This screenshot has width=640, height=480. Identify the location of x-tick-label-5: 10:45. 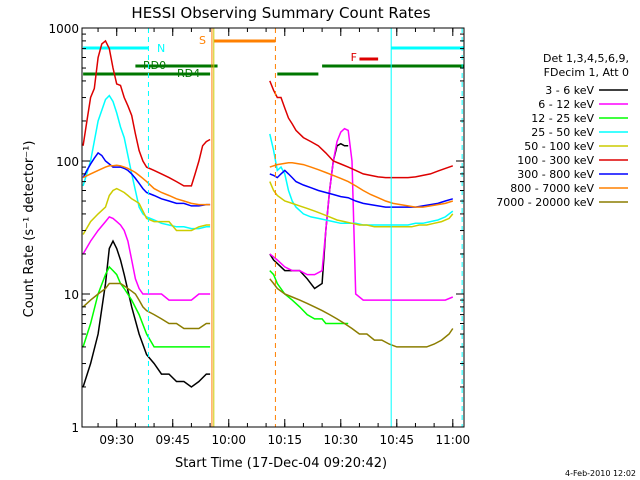
(396, 440).